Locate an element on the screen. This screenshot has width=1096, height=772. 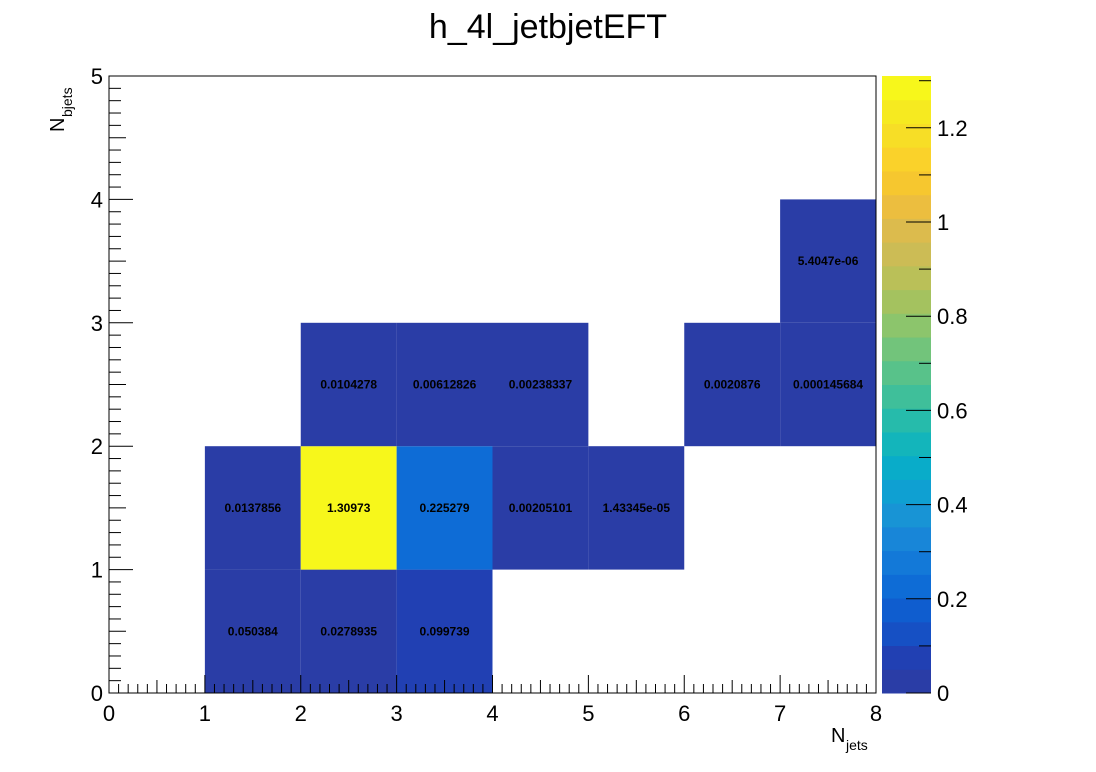
cell-value-label: 0.050384 is located at coordinates (253, 631).